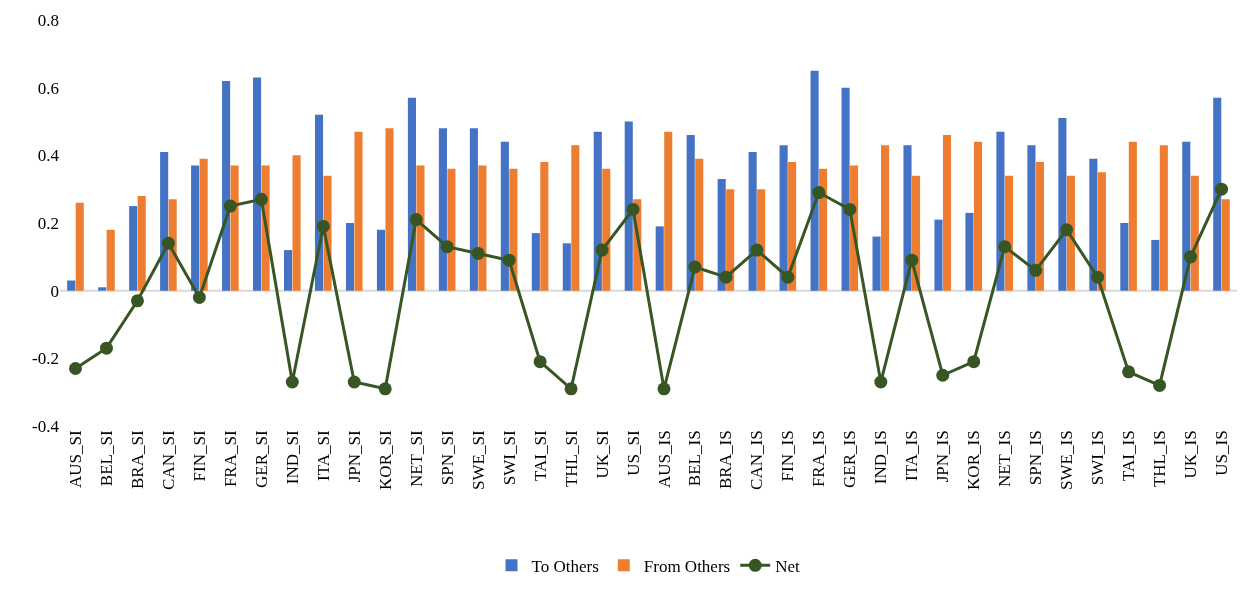  I want to click on x-tick-label: JPN_IS, so click(943, 456).